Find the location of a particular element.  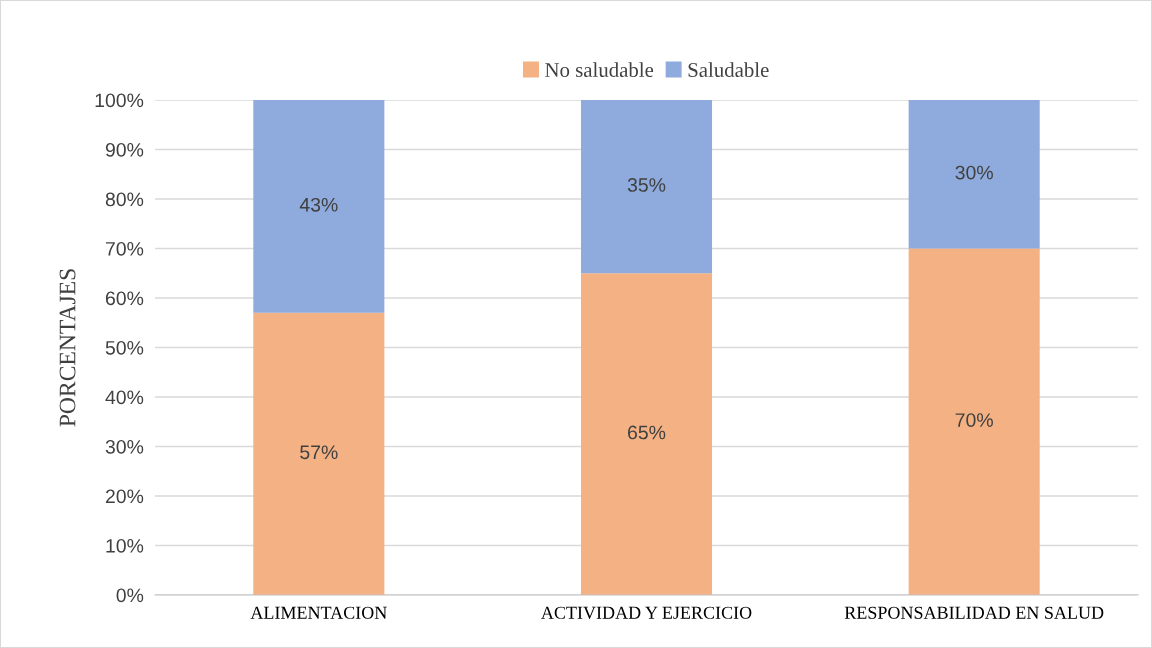

data-label: 57% is located at coordinates (319, 452).